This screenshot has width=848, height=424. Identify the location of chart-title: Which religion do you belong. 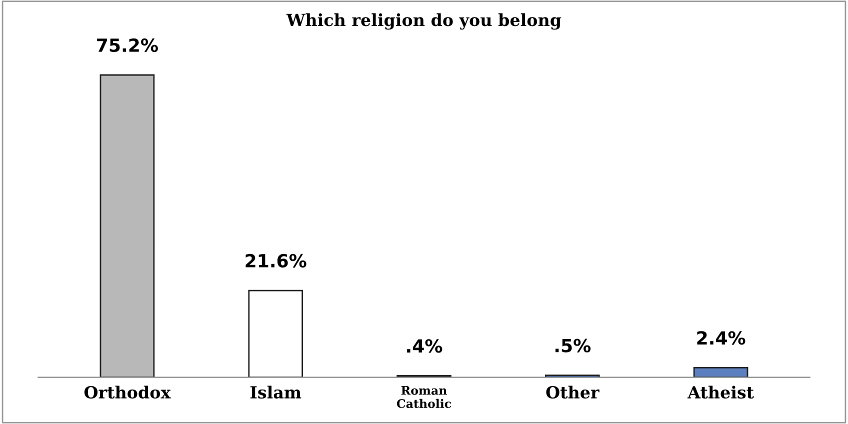
(424, 21).